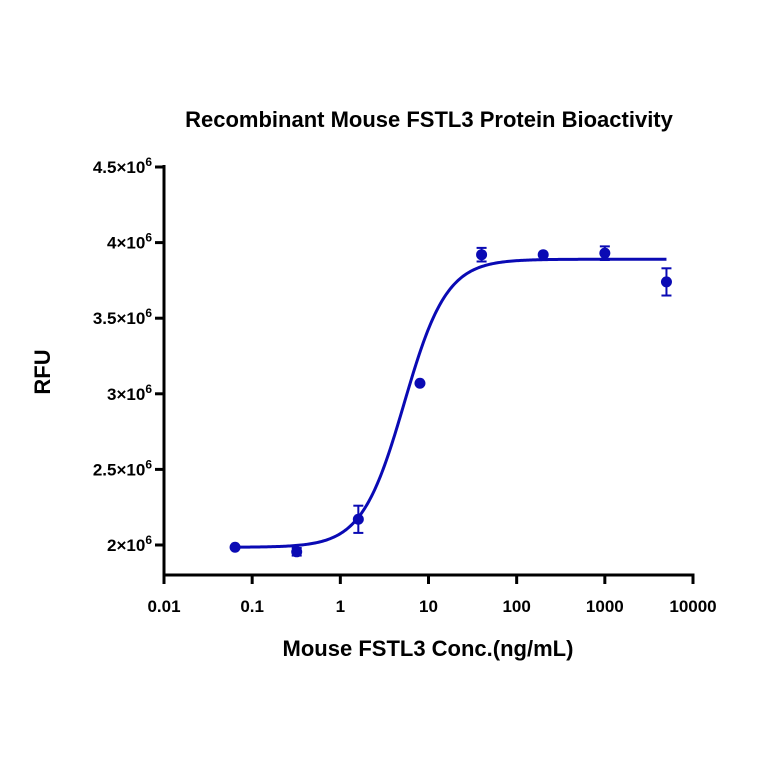 This screenshot has width=764, height=764. What do you see at coordinates (42, 371) in the screenshot?
I see `y-axis-label: RFU` at bounding box center [42, 371].